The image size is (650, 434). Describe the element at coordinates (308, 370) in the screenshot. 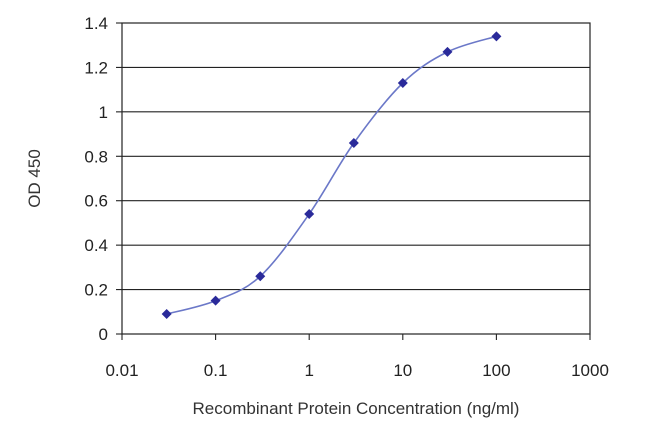

I see `x-tick-label: 1` at that location.